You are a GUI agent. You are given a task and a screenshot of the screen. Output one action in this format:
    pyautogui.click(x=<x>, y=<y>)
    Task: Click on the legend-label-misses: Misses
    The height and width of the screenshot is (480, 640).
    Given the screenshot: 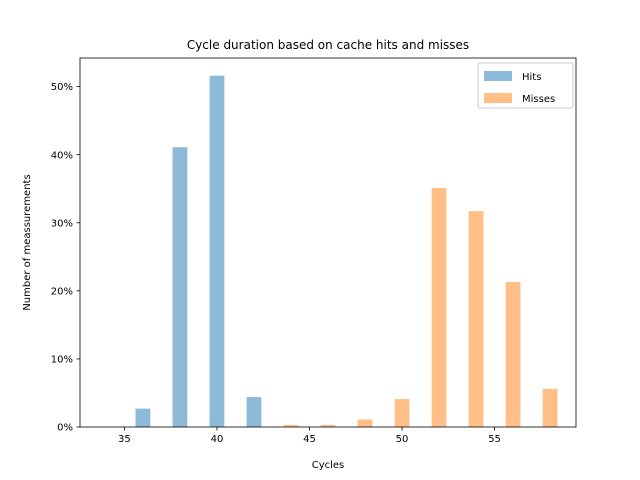 What is the action you would take?
    pyautogui.click(x=538, y=99)
    